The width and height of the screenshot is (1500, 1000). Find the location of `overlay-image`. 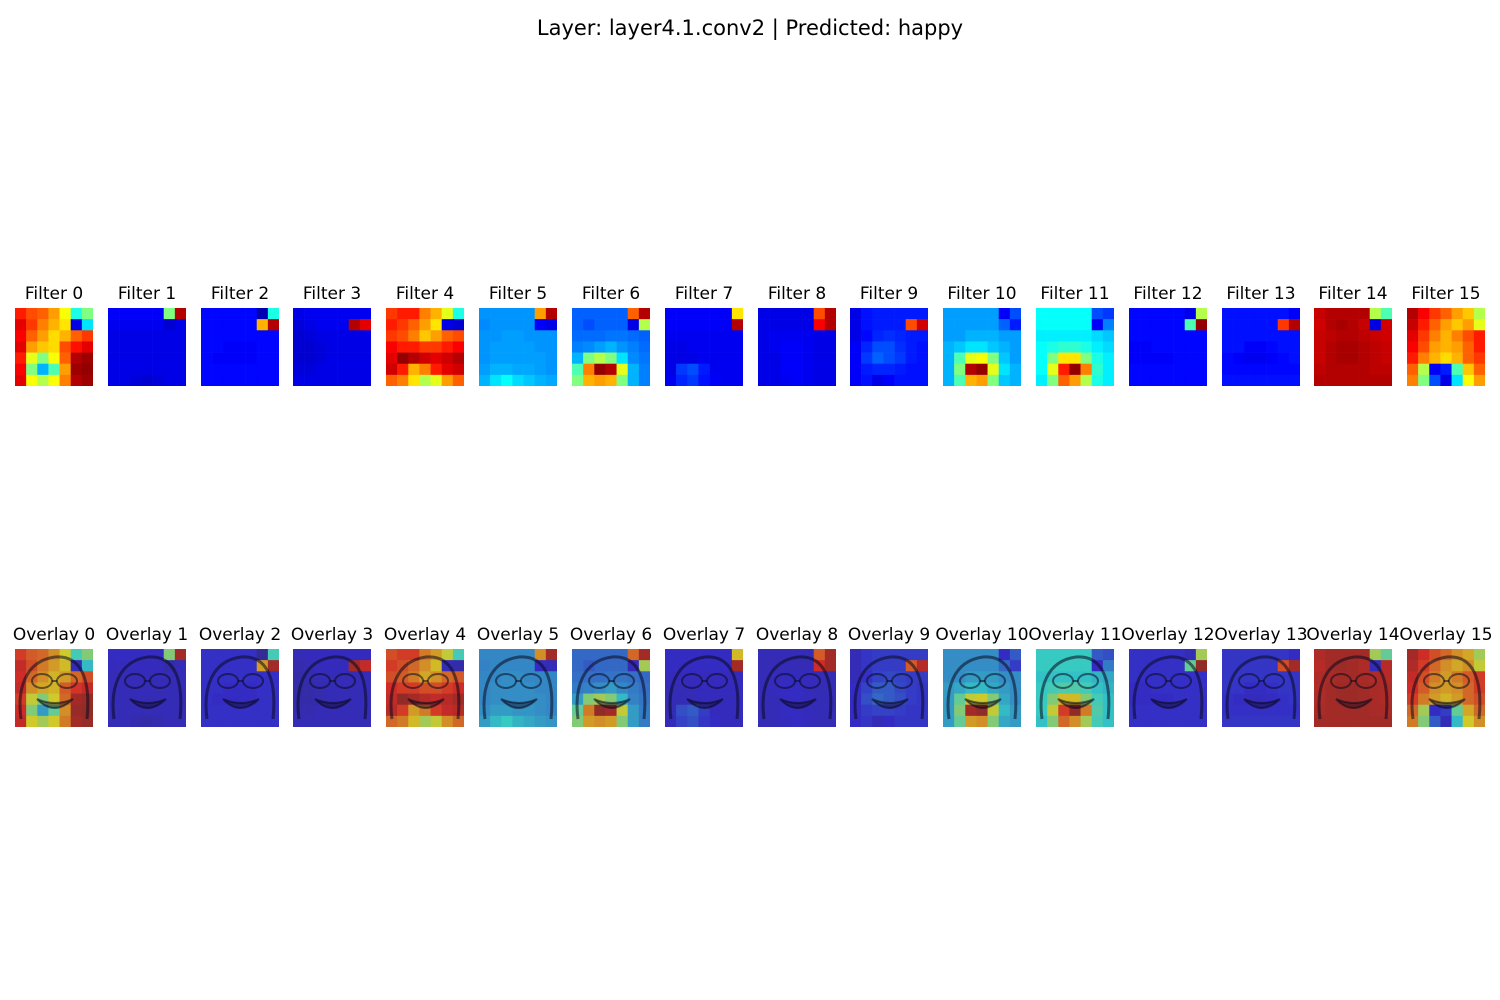

overlay-image is located at coordinates (518, 688).